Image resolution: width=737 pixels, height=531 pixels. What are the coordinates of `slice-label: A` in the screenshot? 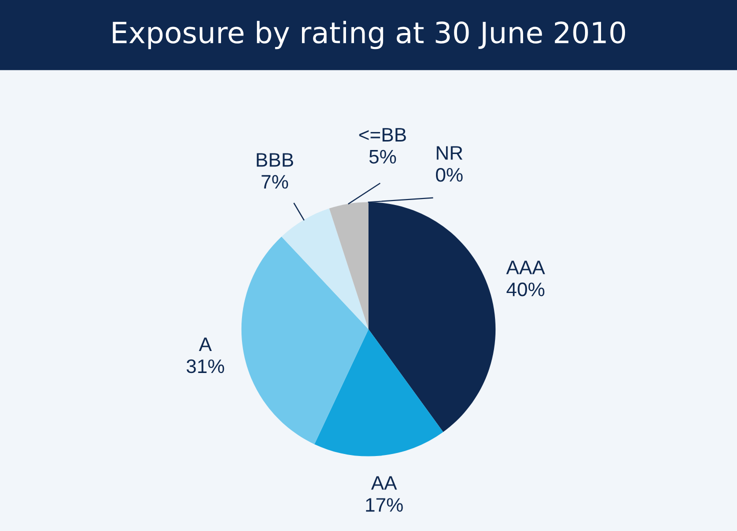 It's located at (205, 345).